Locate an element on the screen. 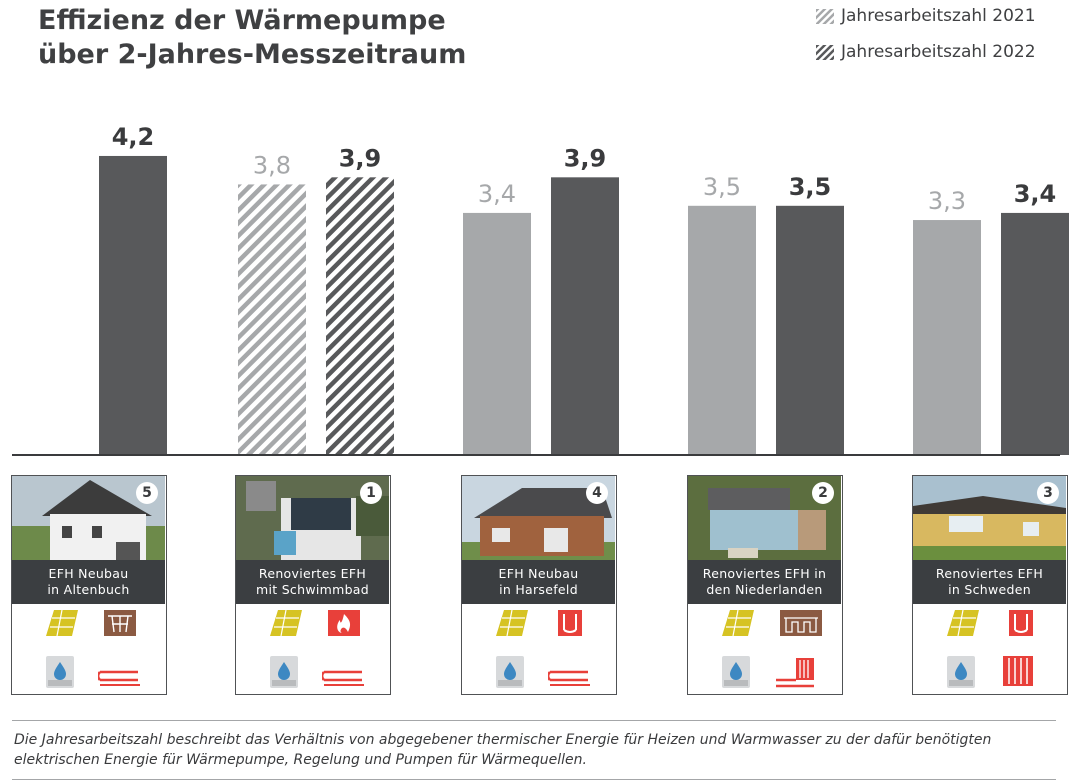  data-label-2022-3: 3,9 is located at coordinates (585, 158).